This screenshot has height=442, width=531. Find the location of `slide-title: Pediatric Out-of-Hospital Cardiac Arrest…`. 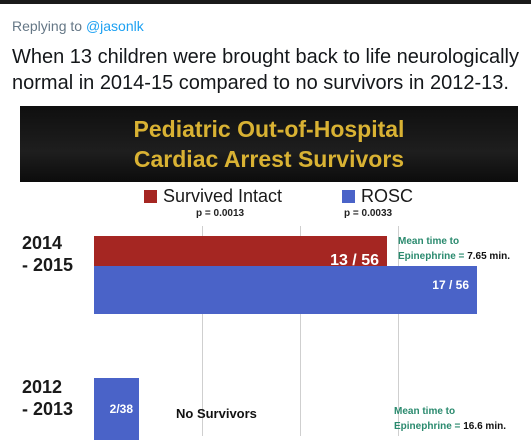

slide-title: Pediatric Out-of-Hospital Cardiac Arrest… is located at coordinates (269, 144).